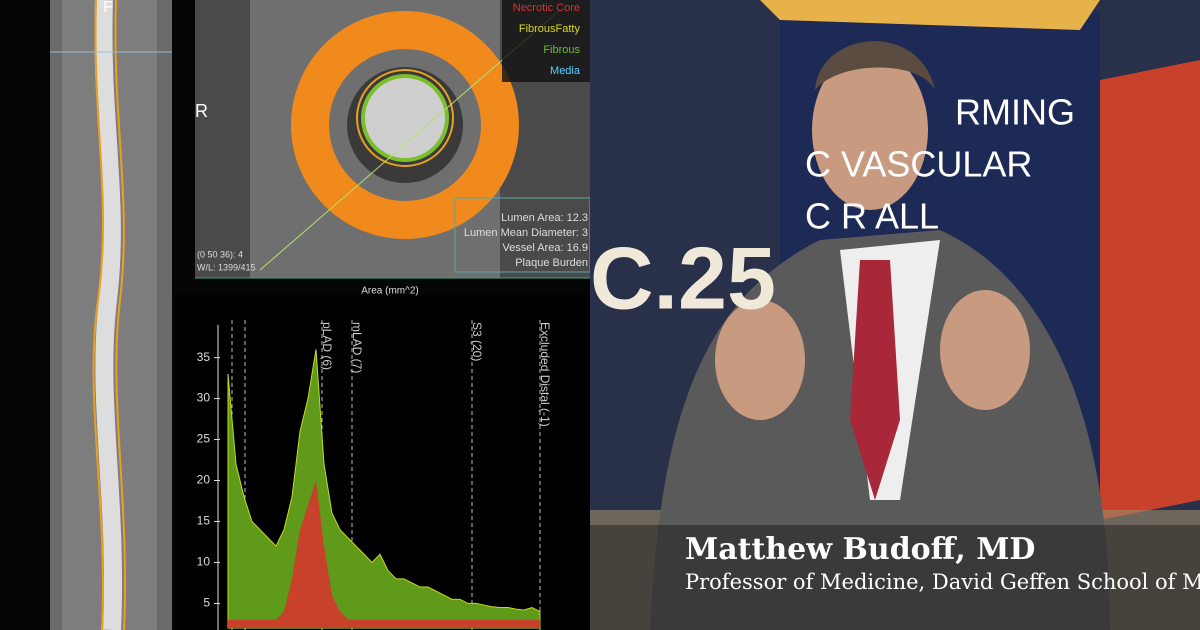 This screenshot has width=1200, height=630. Describe the element at coordinates (860, 549) in the screenshot. I see `speaker-name: Matthew Budoff, MD` at that location.